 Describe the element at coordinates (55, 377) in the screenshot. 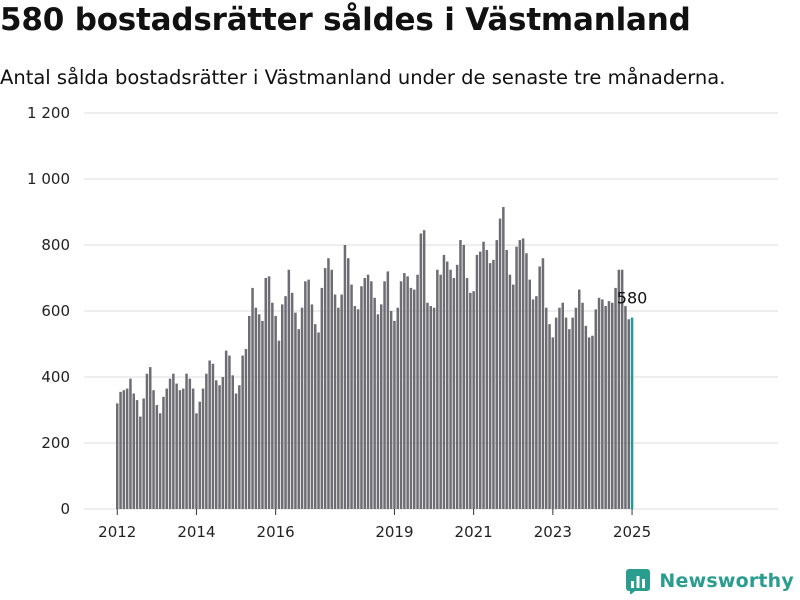

I see `y-tick-label: 400` at that location.